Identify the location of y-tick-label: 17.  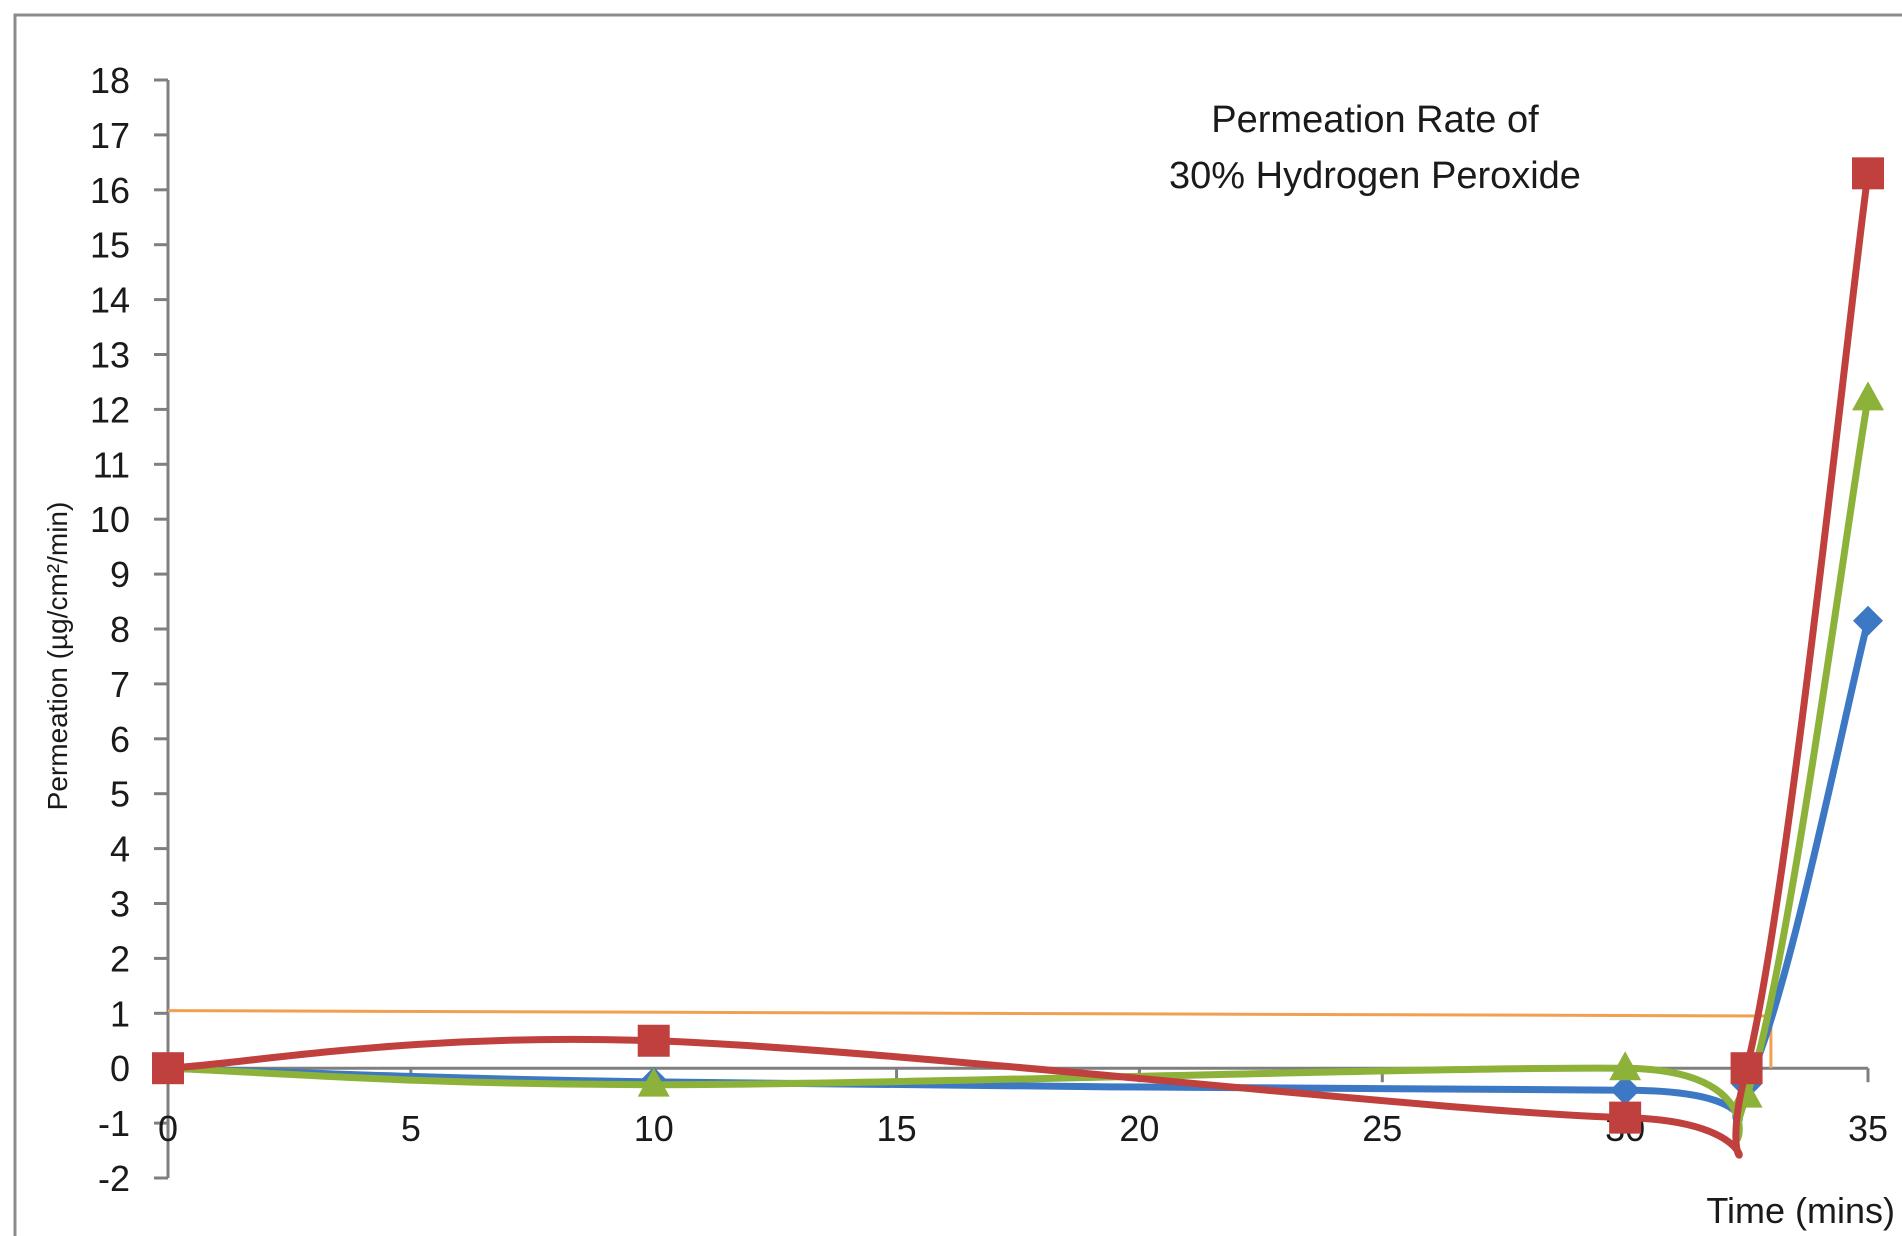
(110, 135).